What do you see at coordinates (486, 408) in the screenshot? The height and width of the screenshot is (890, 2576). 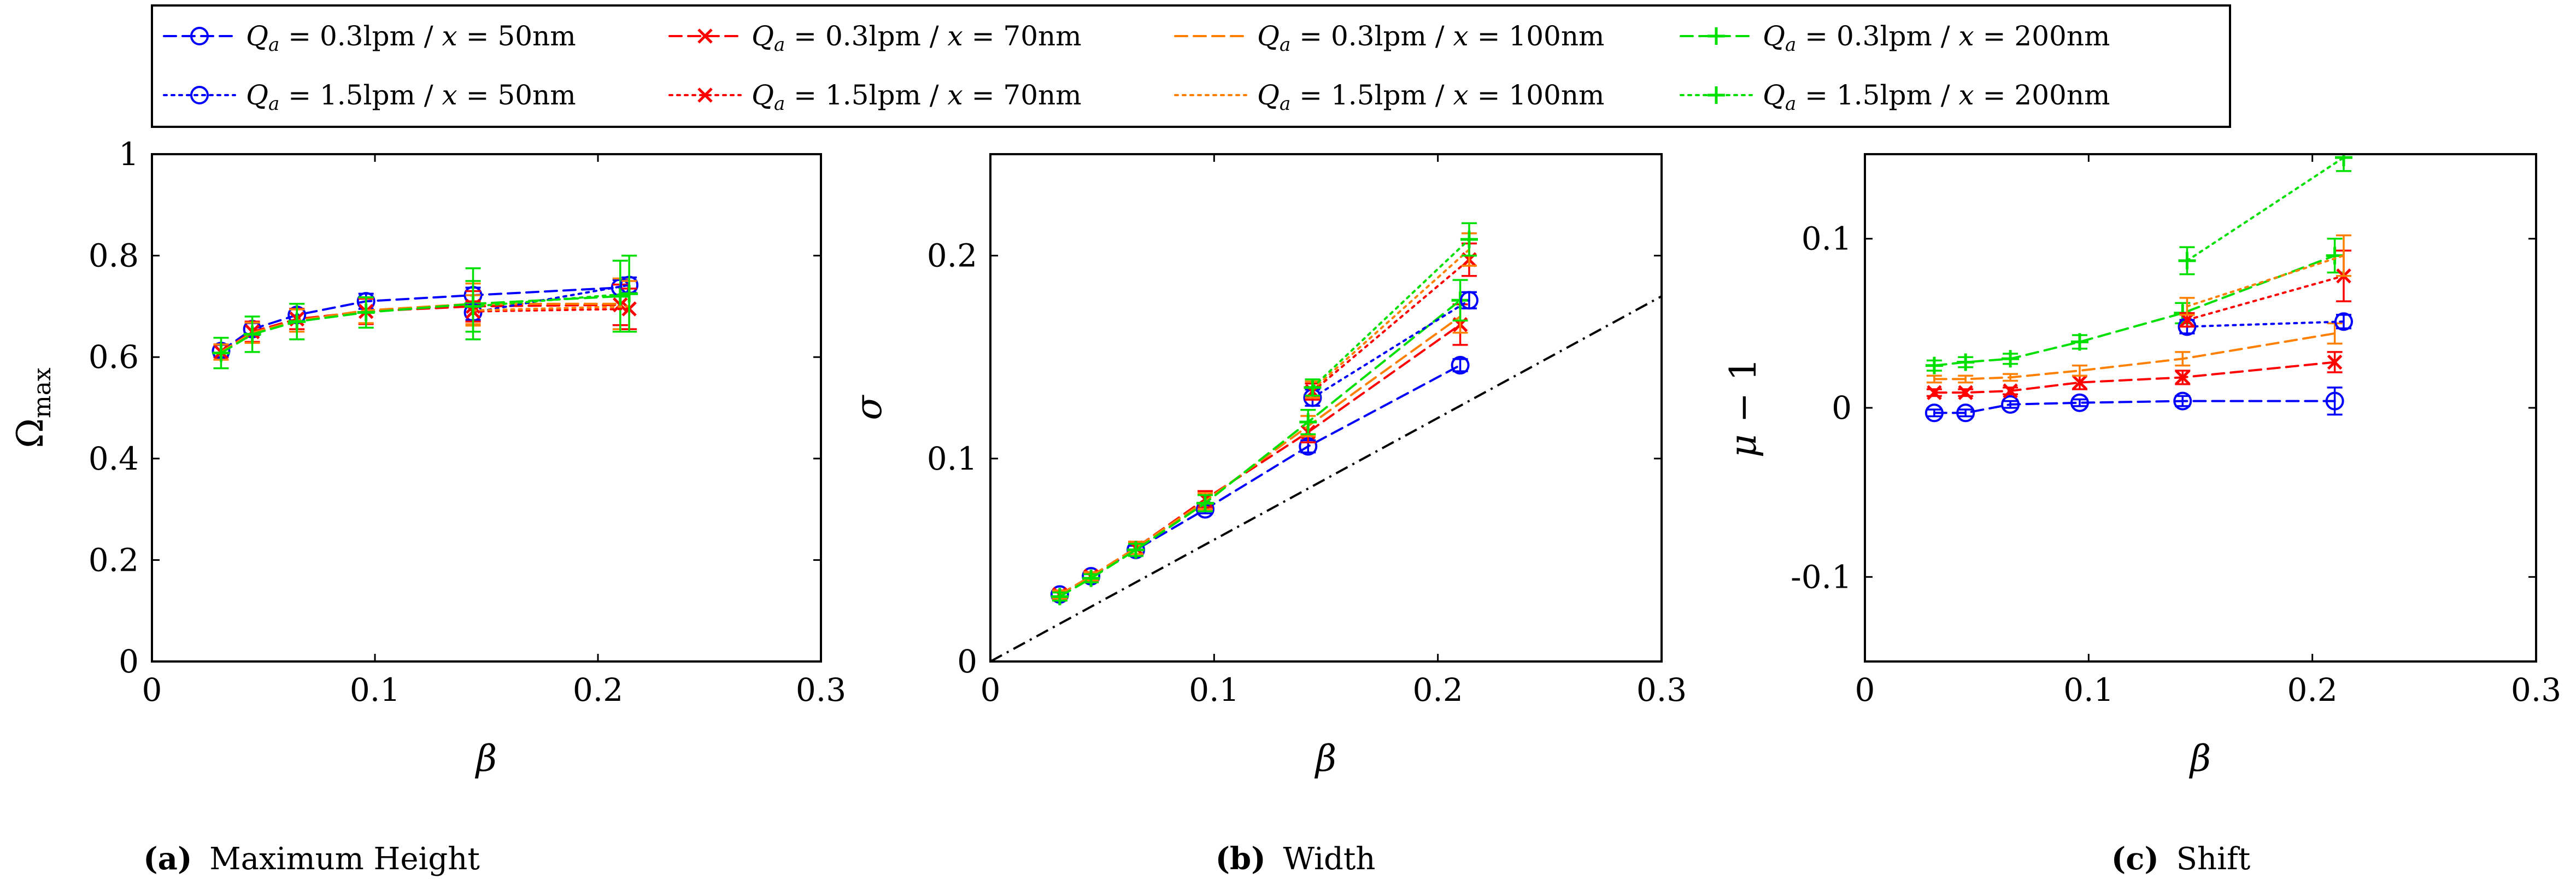 I see `axes-frame` at bounding box center [486, 408].